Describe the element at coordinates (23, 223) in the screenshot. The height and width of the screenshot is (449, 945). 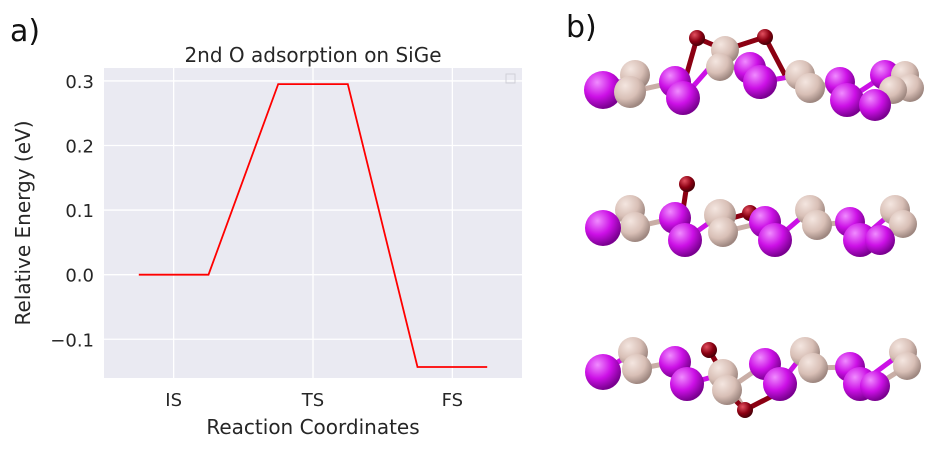
I see `y-axis-label: Relative Energy (eV)` at that location.